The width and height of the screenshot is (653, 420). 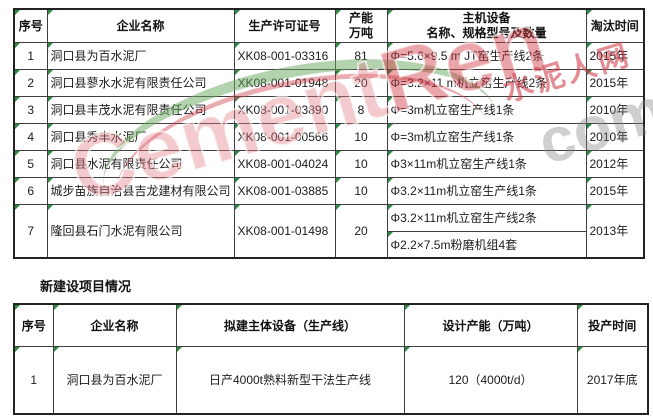 I want to click on header-license: 生产许可证号, so click(x=284, y=25).